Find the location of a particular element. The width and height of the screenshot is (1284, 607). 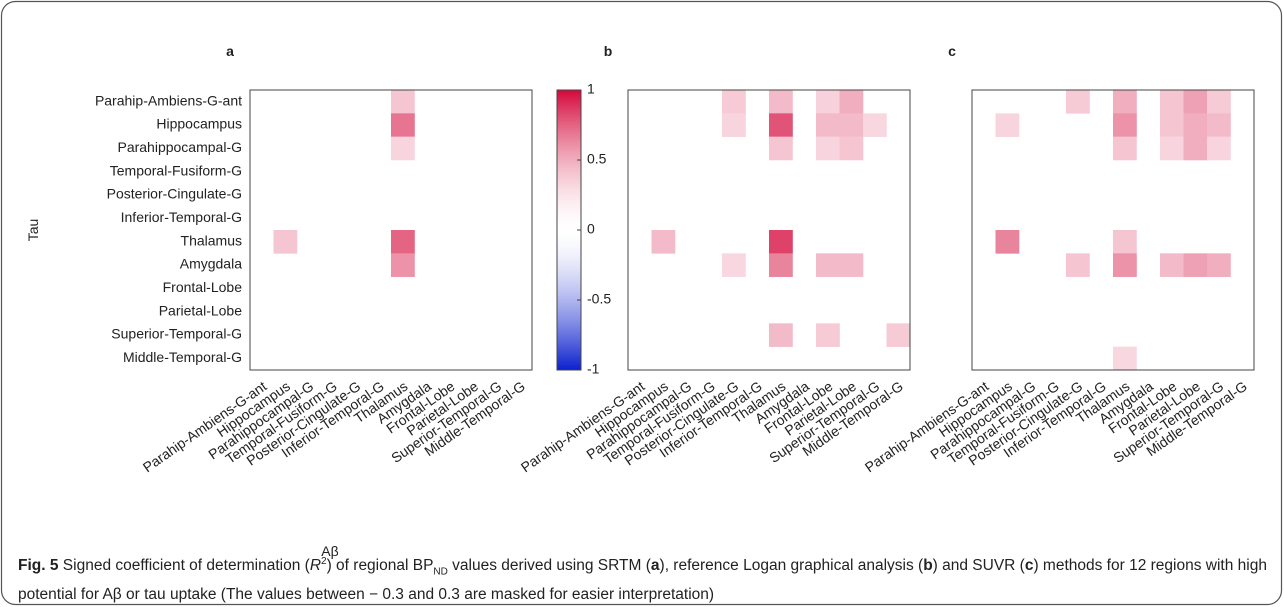

y-tick-label: Parahippocampal-G is located at coordinates (179, 147).